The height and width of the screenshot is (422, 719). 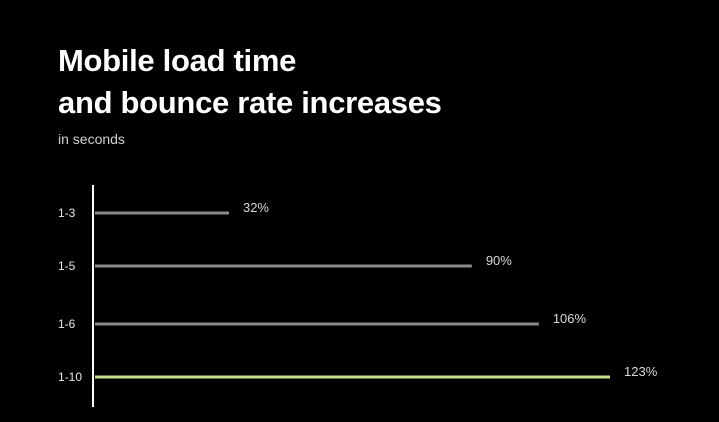 What do you see at coordinates (641, 371) in the screenshot?
I see `value-label: 123%` at bounding box center [641, 371].